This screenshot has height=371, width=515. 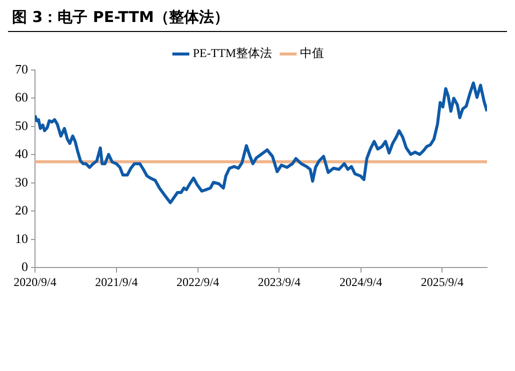 What do you see at coordinates (21, 68) in the screenshot?
I see `y-tick-label: 70` at bounding box center [21, 68].